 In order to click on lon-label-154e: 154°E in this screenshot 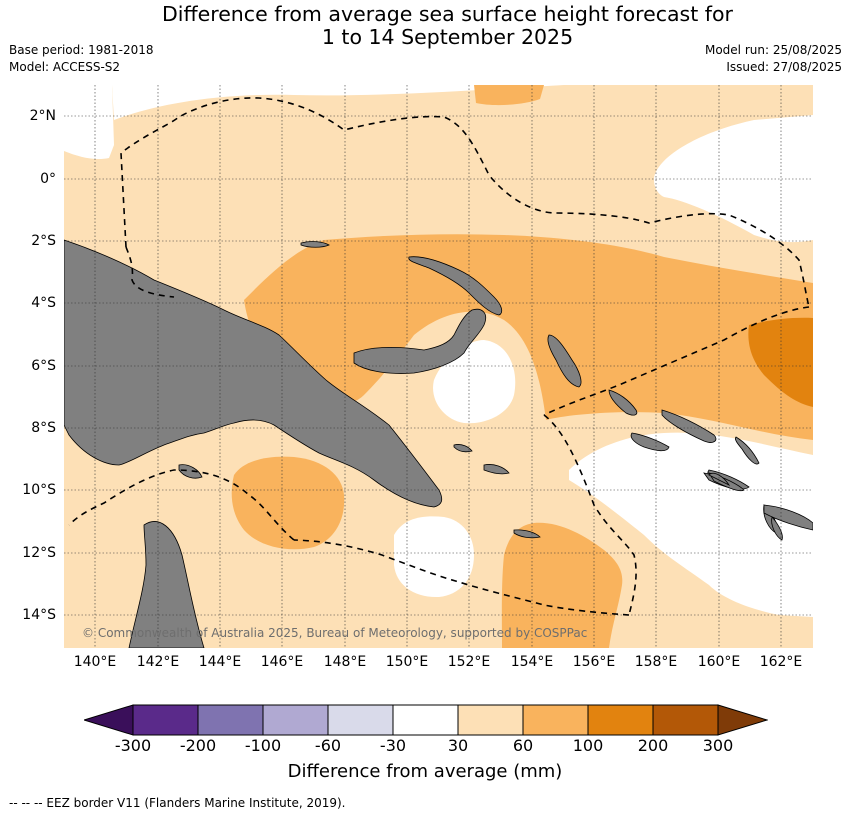, I will do `click(532, 662)`.